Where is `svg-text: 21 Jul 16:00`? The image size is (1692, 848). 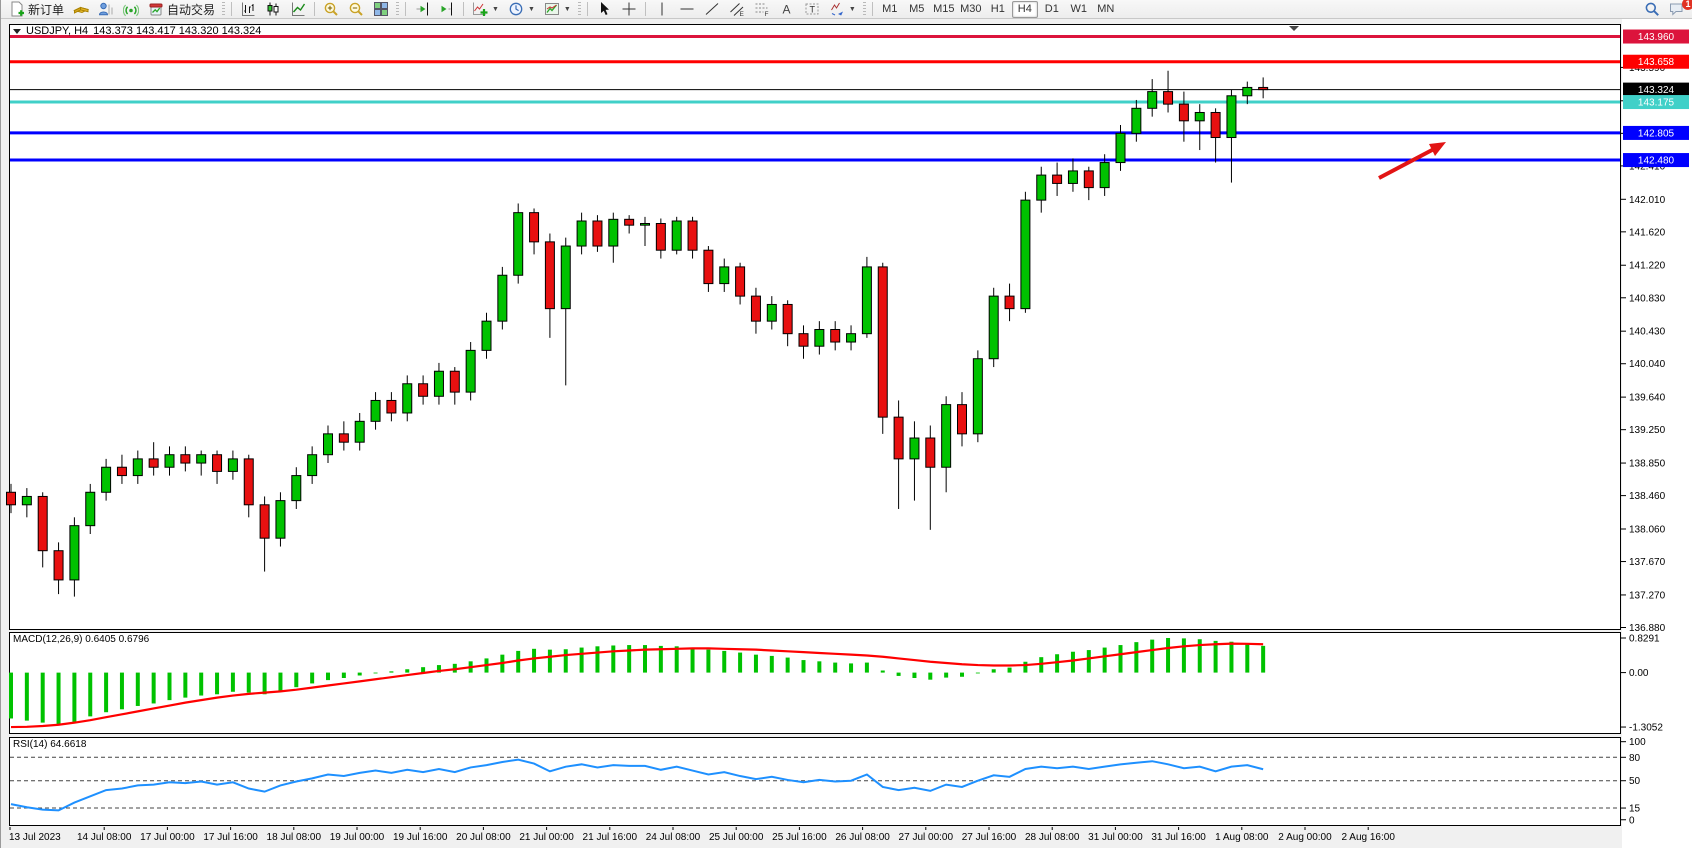 svg-text: 21 Jul 16:00 is located at coordinates (610, 837).